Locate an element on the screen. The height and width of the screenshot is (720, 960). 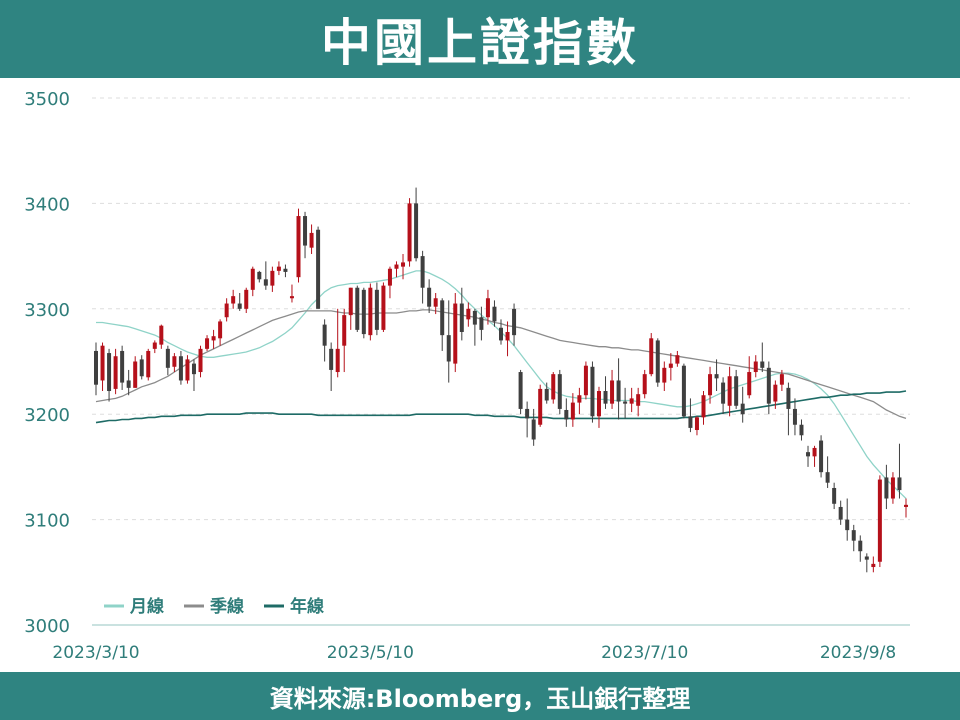
title-banner: 中國上證指數 is located at coordinates (480, 39).